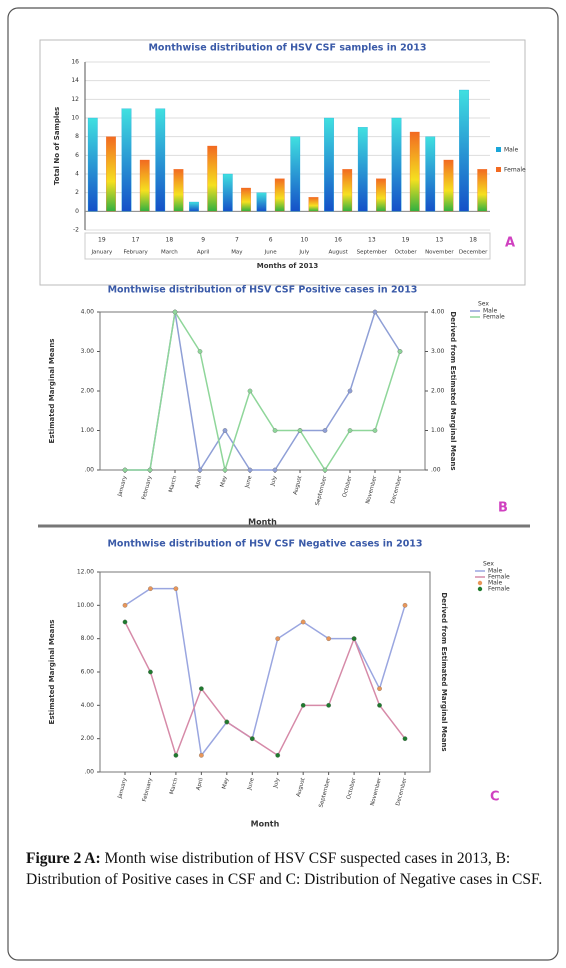 The height and width of the screenshot is (968, 566). Describe the element at coordinates (75, 99) in the screenshot. I see `y-tick-label: 12` at that location.